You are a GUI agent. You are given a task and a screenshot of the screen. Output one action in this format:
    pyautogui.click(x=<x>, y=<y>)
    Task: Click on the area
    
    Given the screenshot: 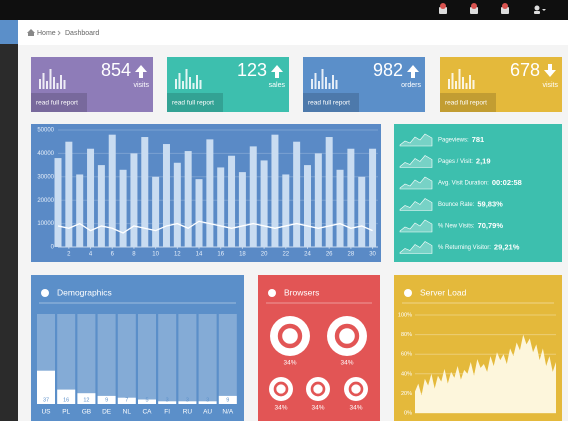 What is the action you would take?
    pyautogui.click(x=485, y=373)
    